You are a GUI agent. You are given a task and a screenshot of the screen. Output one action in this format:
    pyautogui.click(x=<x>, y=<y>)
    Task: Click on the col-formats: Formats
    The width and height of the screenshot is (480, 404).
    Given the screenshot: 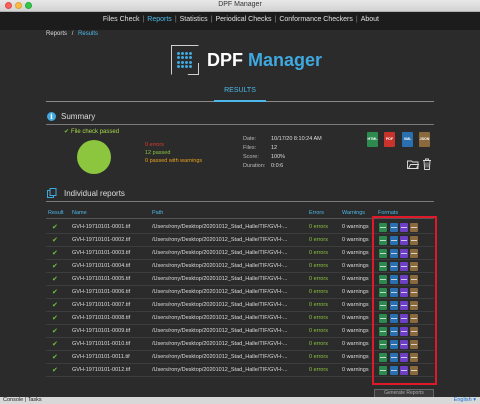 What is the action you would take?
    pyautogui.click(x=388, y=213)
    